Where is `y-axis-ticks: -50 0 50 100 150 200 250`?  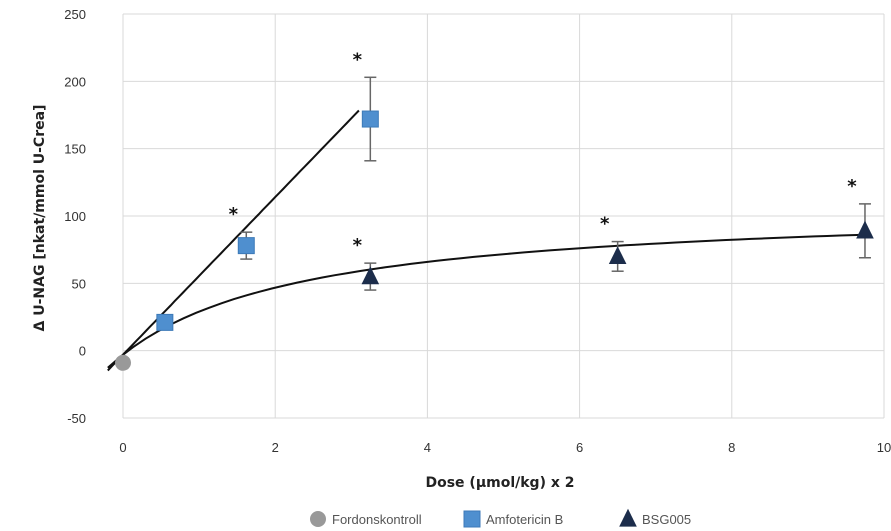 y-axis-ticks: -50 0 50 100 150 200 250 is located at coordinates (75, 216).